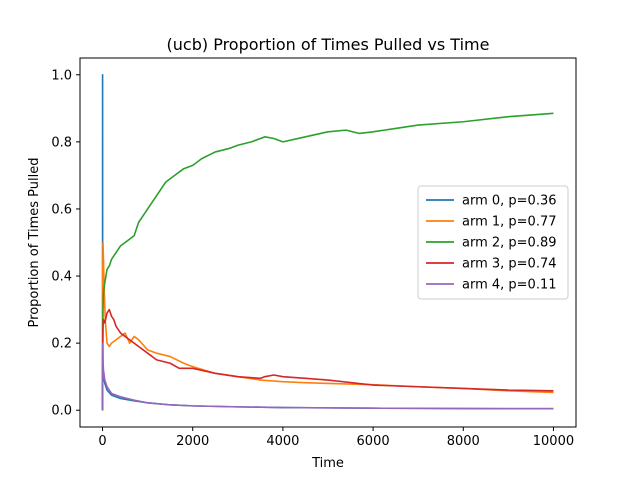 Image resolution: width=640 pixels, height=480 pixels. I want to click on legend-label: arm 1, p=0.77, so click(509, 222).